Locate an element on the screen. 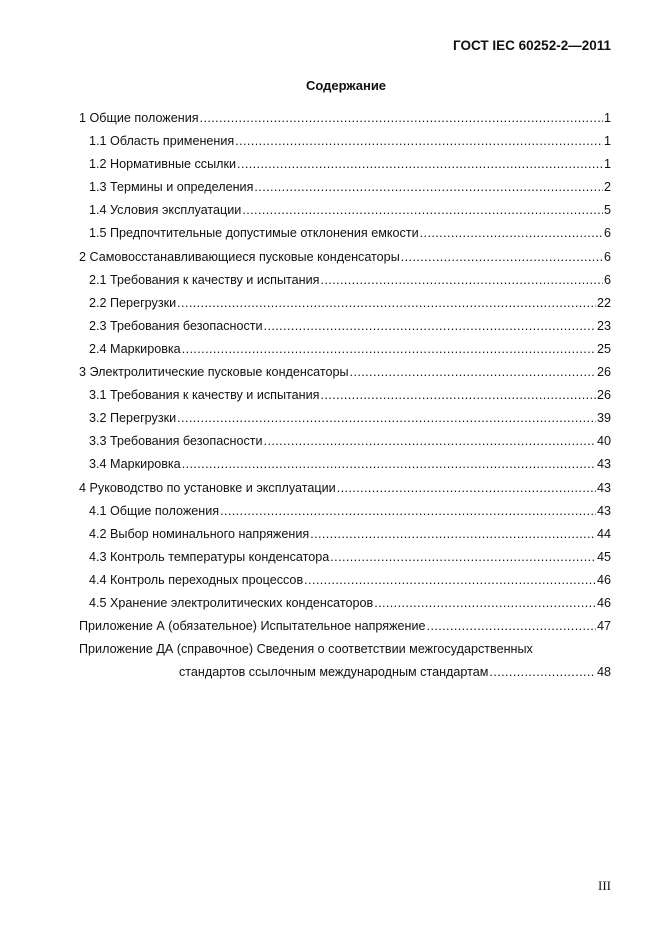 The image size is (661, 936). toc-entry: 2.1 Требования к качеству и испытания 6 is located at coordinates (345, 284).